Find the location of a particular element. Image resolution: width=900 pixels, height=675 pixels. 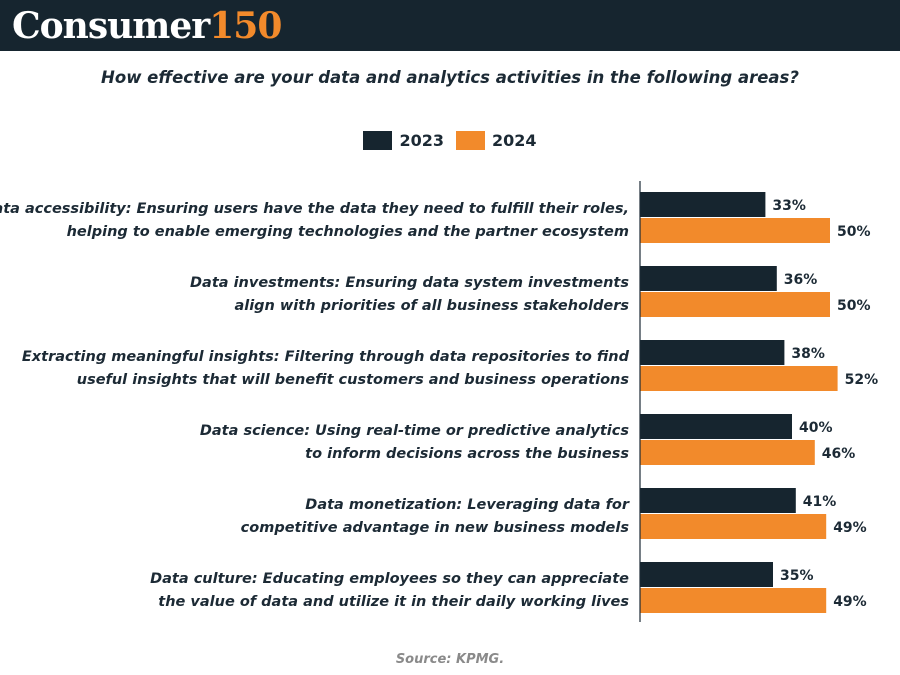

category-label-5-line-1: Data monetization: Leveraging data for is located at coordinates (467, 505).